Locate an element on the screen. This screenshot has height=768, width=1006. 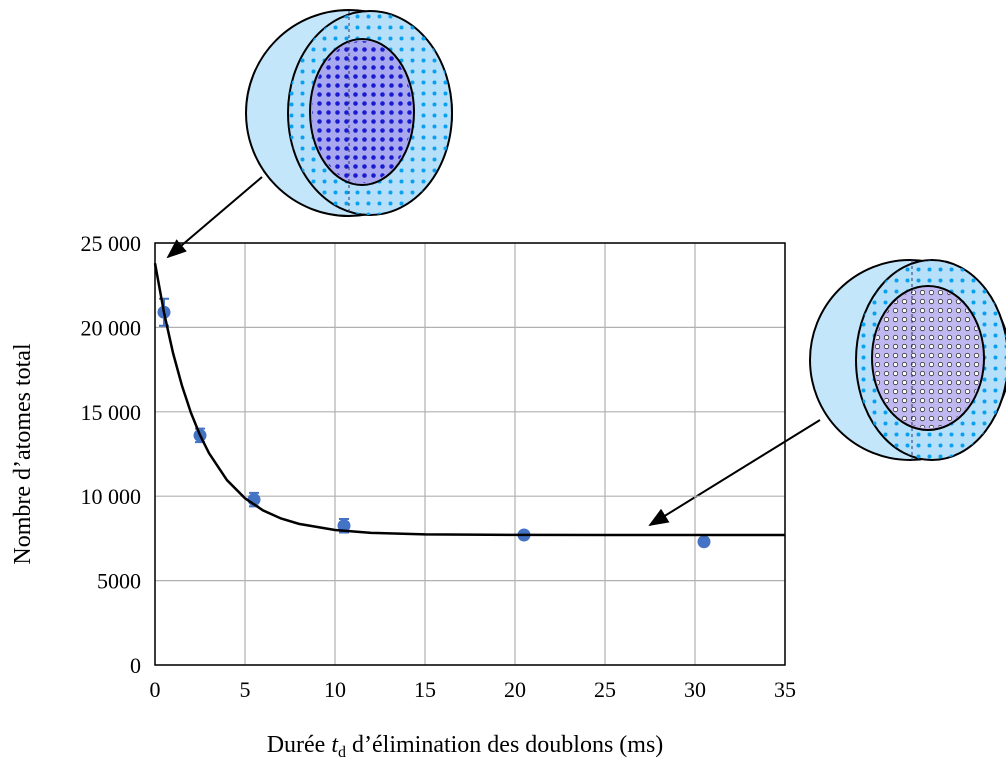
y-tick-label: 0 is located at coordinates (135, 665).